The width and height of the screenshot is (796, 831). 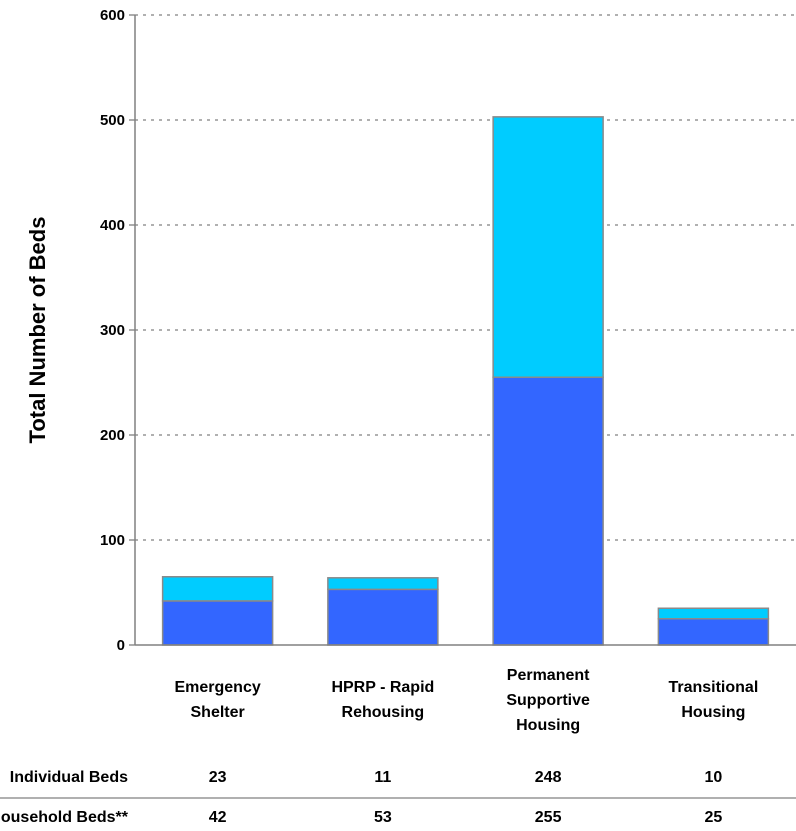 I want to click on table-cell: 10, so click(x=713, y=777).